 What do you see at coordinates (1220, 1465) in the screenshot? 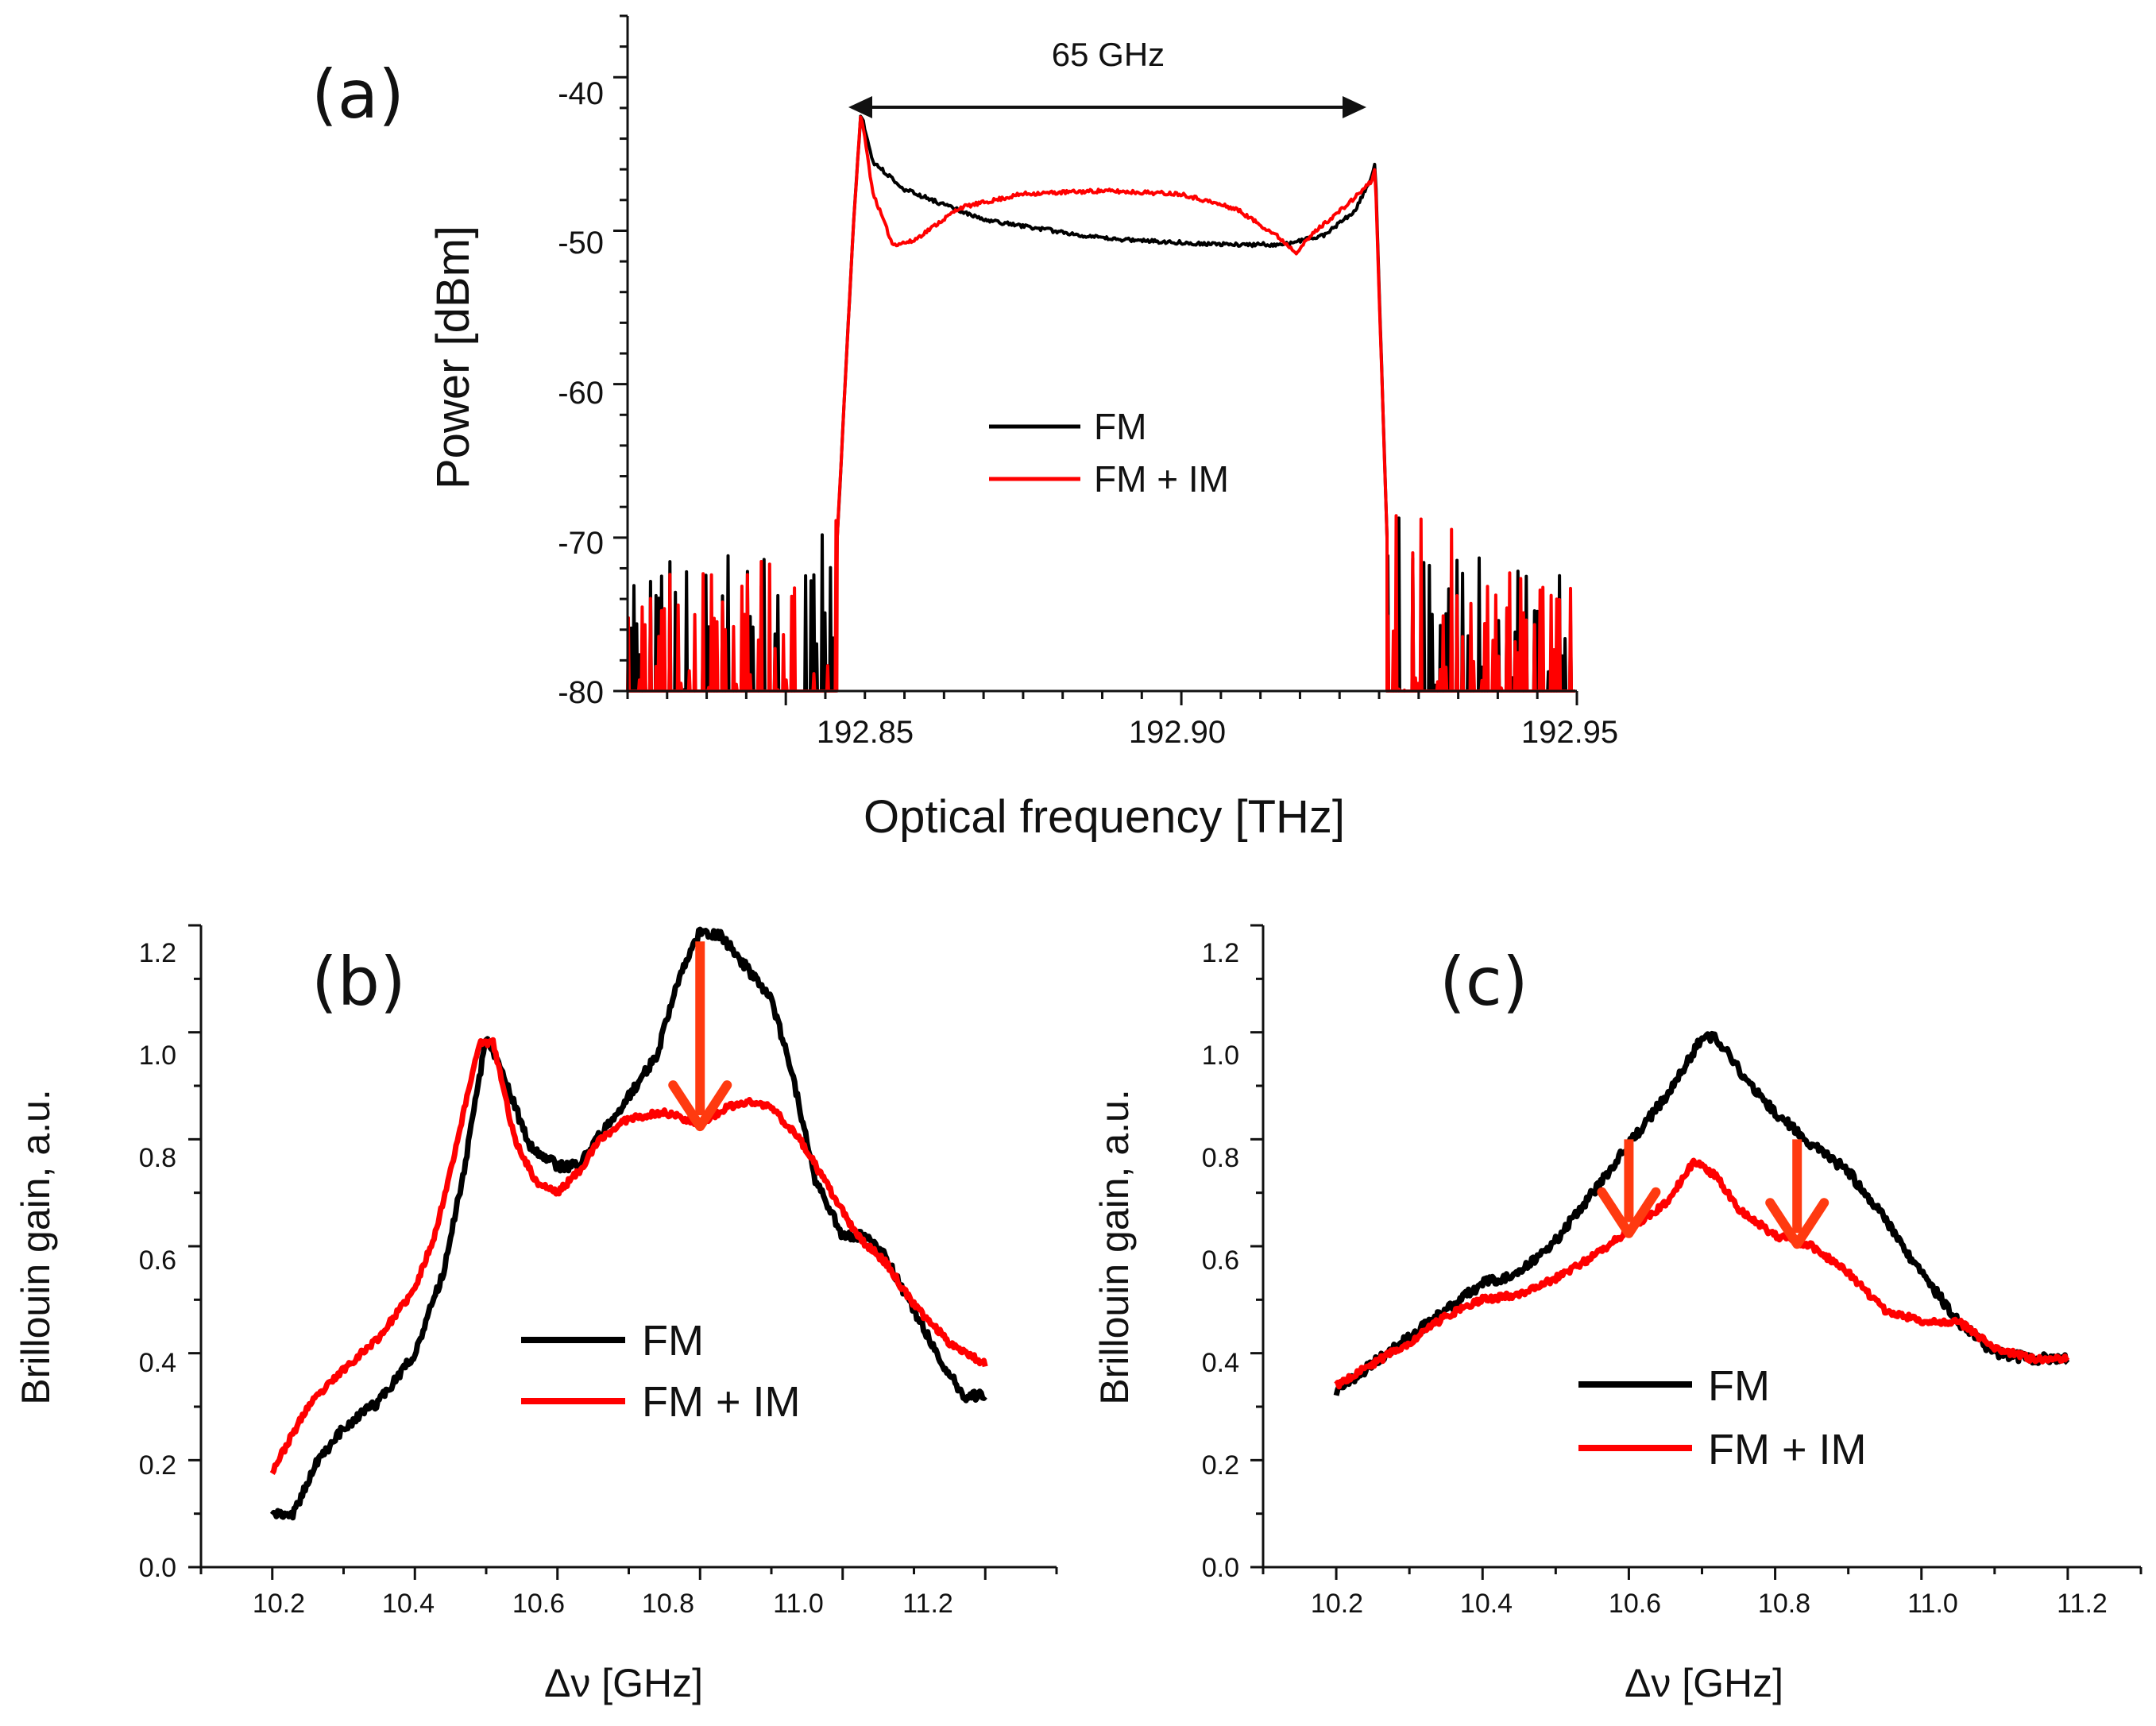
I see `panel-c-ytick-label: 0.2` at bounding box center [1220, 1465].